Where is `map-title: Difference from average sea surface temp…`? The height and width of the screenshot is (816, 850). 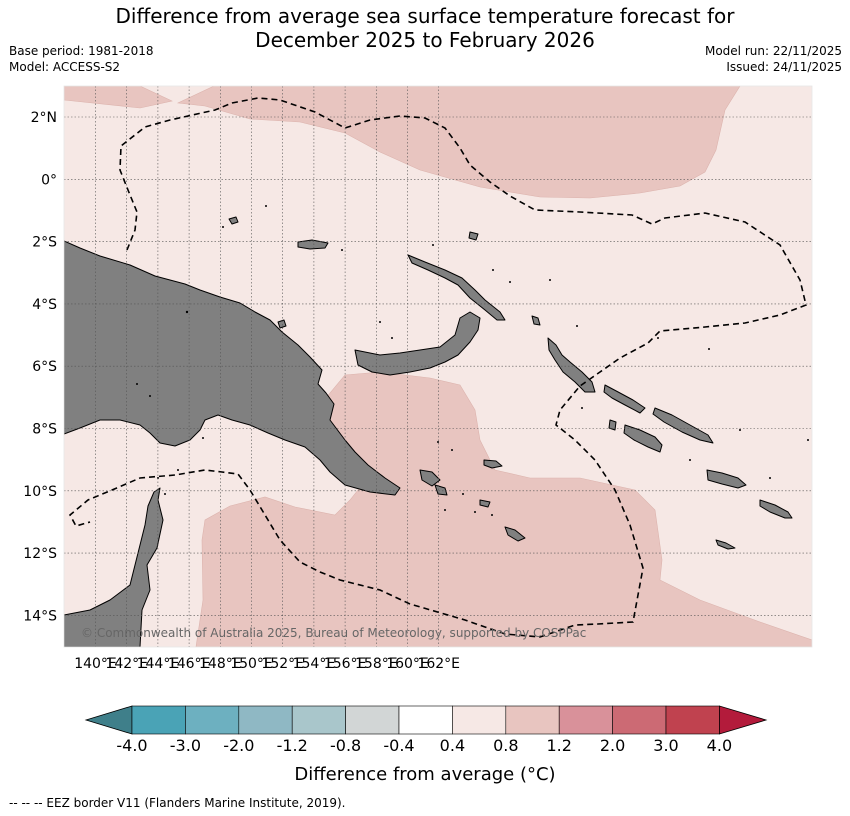 map-title: Difference from average sea surface temp… is located at coordinates (425, 28).